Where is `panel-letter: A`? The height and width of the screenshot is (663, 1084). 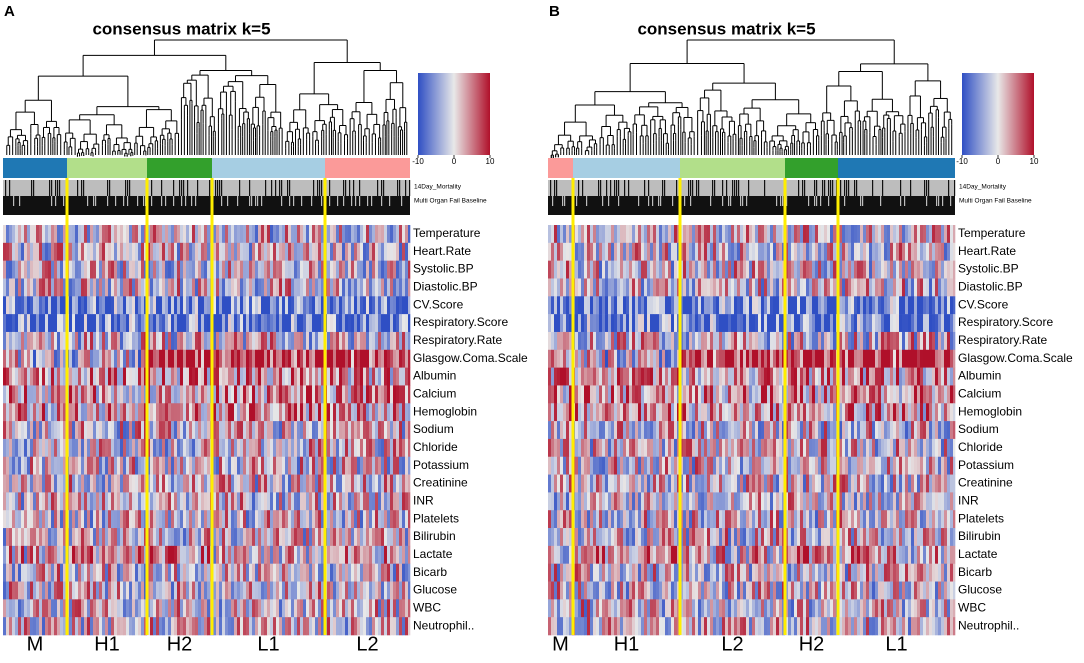
panel-letter: A is located at coordinates (9, 11).